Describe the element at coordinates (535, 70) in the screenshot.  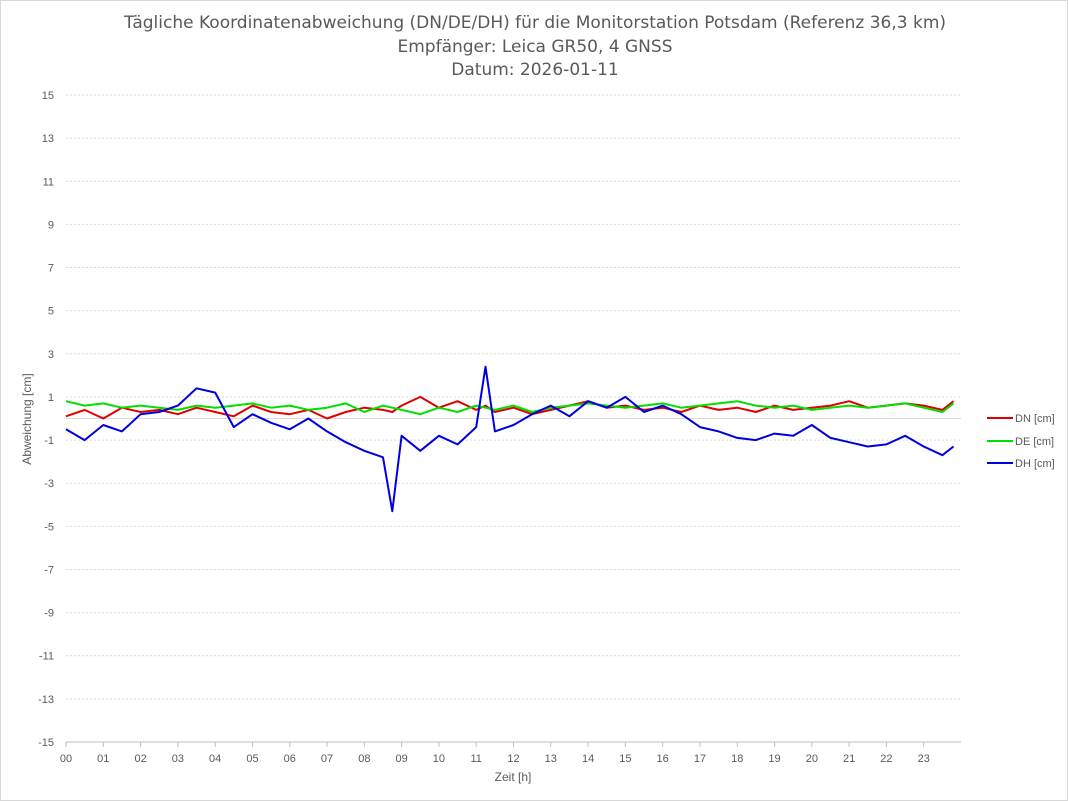
I see `chart-date: Datum: 2026-01-11` at that location.